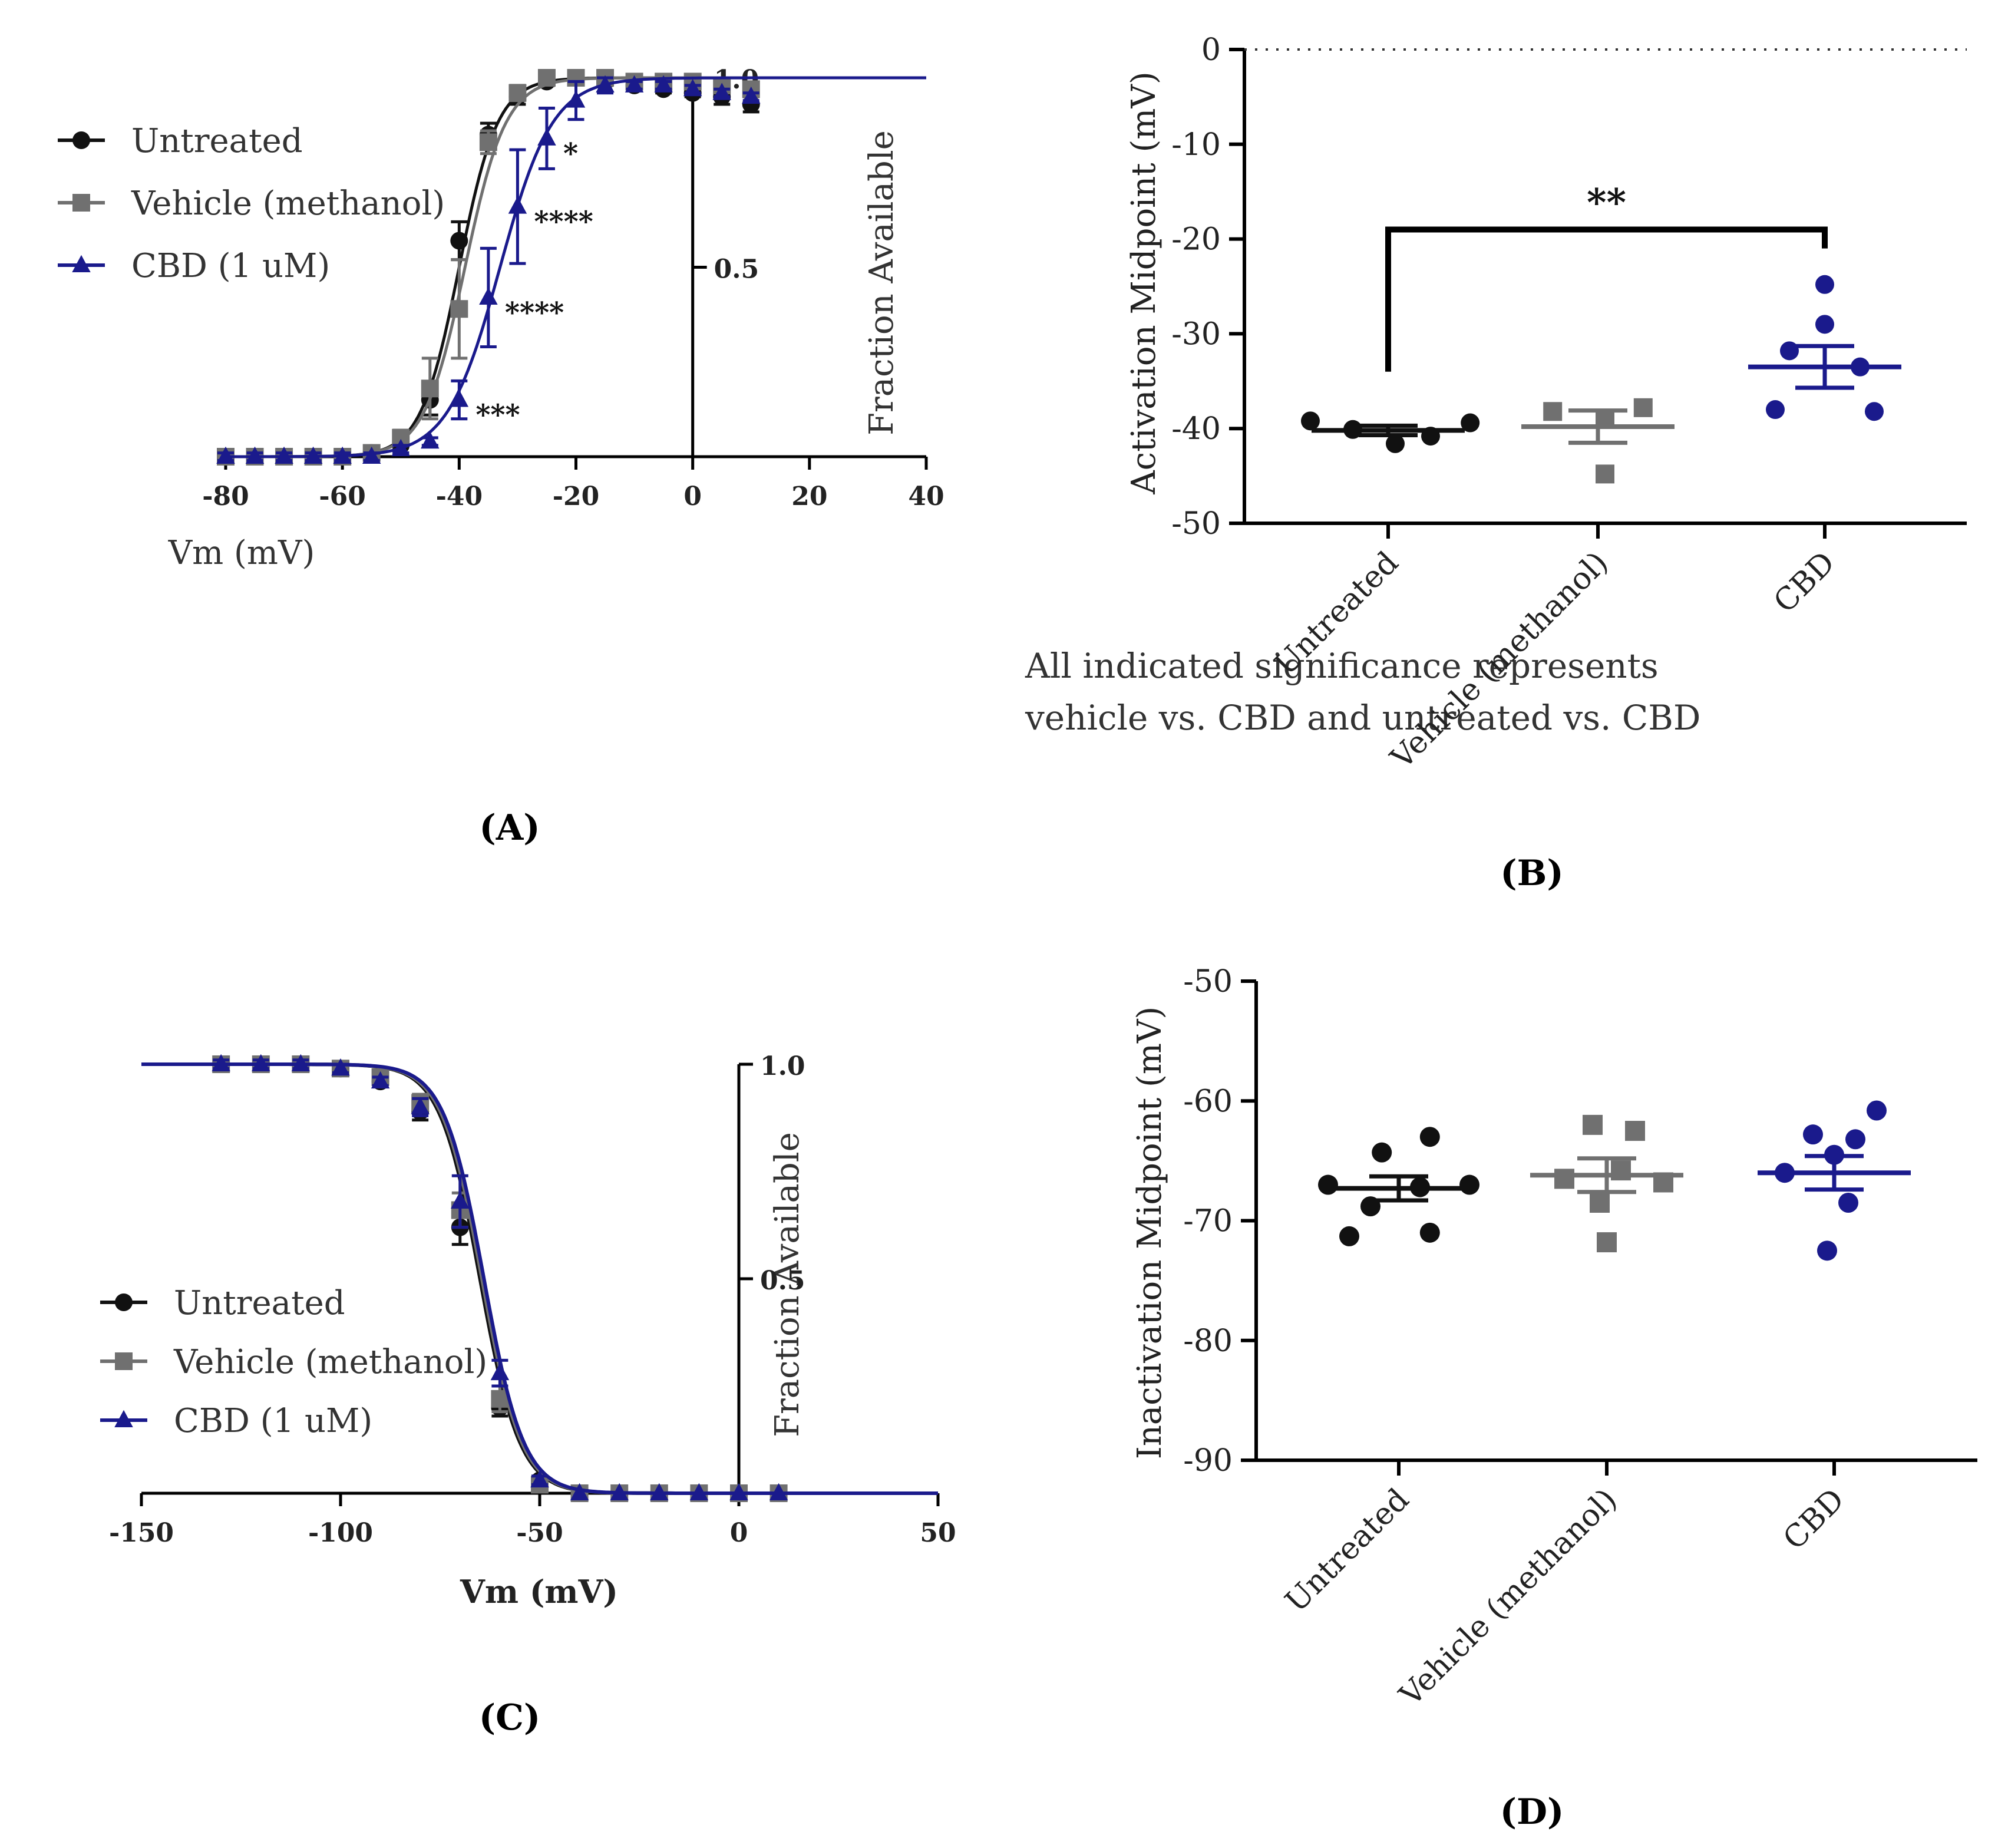  I want to click on panel-c-y-label: Fraction Available, so click(787, 1285).